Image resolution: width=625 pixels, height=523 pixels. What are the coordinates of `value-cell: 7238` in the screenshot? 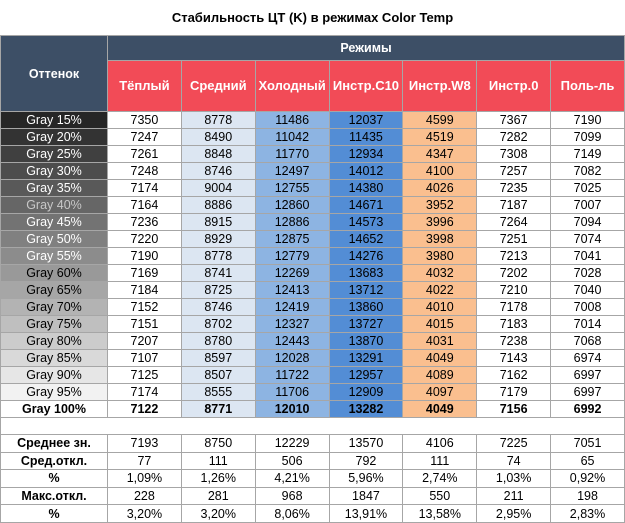 It's located at (514, 341).